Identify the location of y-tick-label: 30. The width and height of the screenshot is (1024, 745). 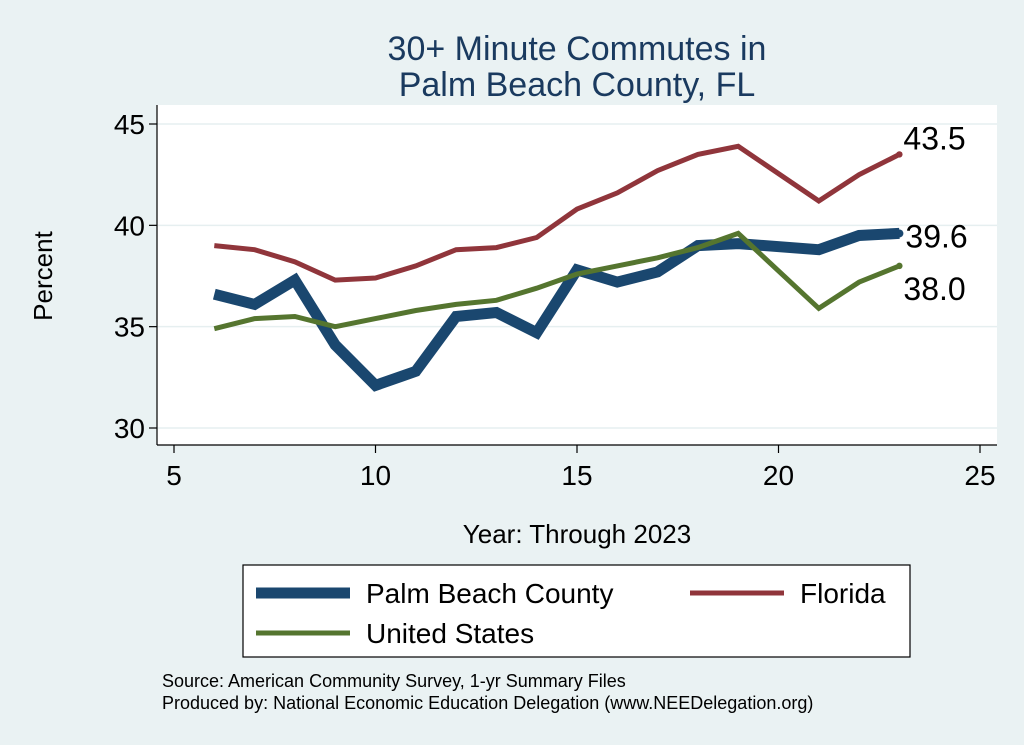
(129, 428).